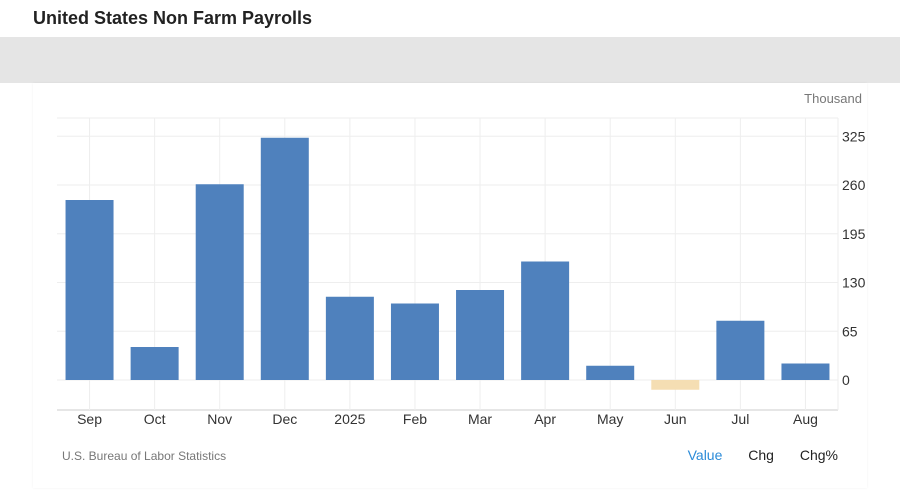 The image size is (900, 494). I want to click on y-tick-label: 65, so click(850, 331).